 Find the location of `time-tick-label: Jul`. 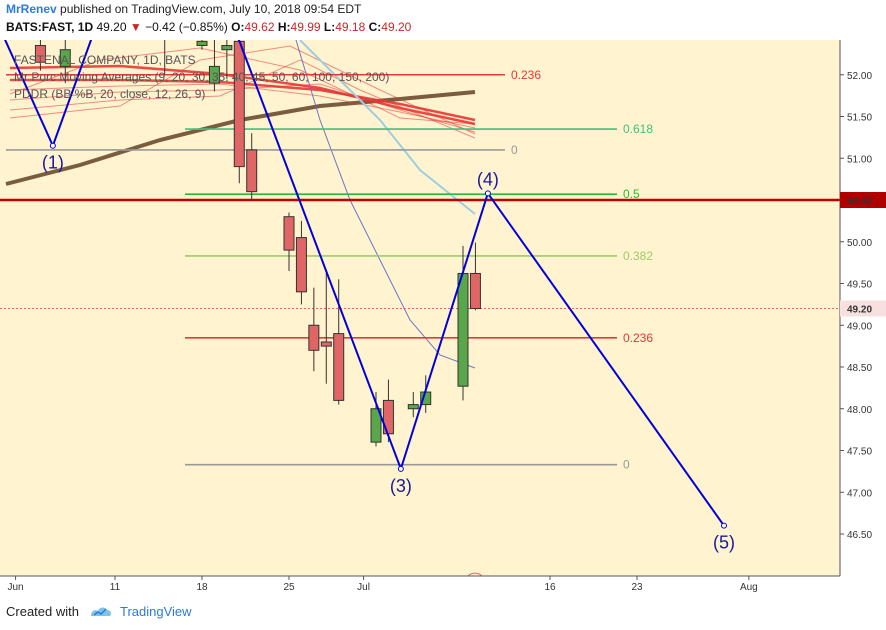

time-tick-label: Jul is located at coordinates (363, 587).